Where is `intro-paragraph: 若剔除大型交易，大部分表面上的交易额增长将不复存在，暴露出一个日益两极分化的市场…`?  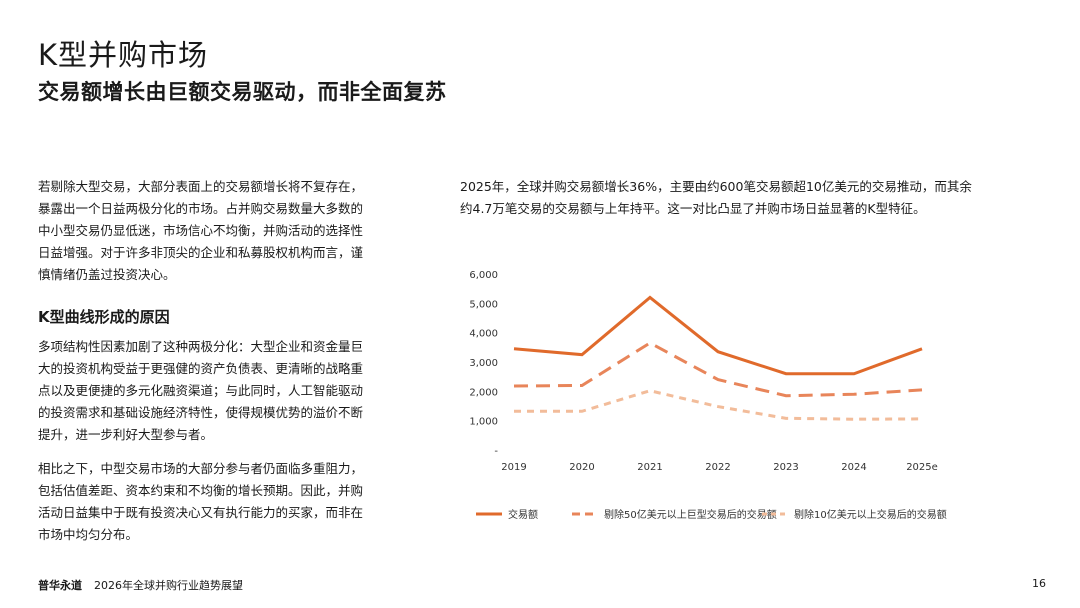 intro-paragraph: 若剔除大型交易，大部分表面上的交易额增长将不复存在，暴露出一个日益两极分化的市场… is located at coordinates (201, 230).